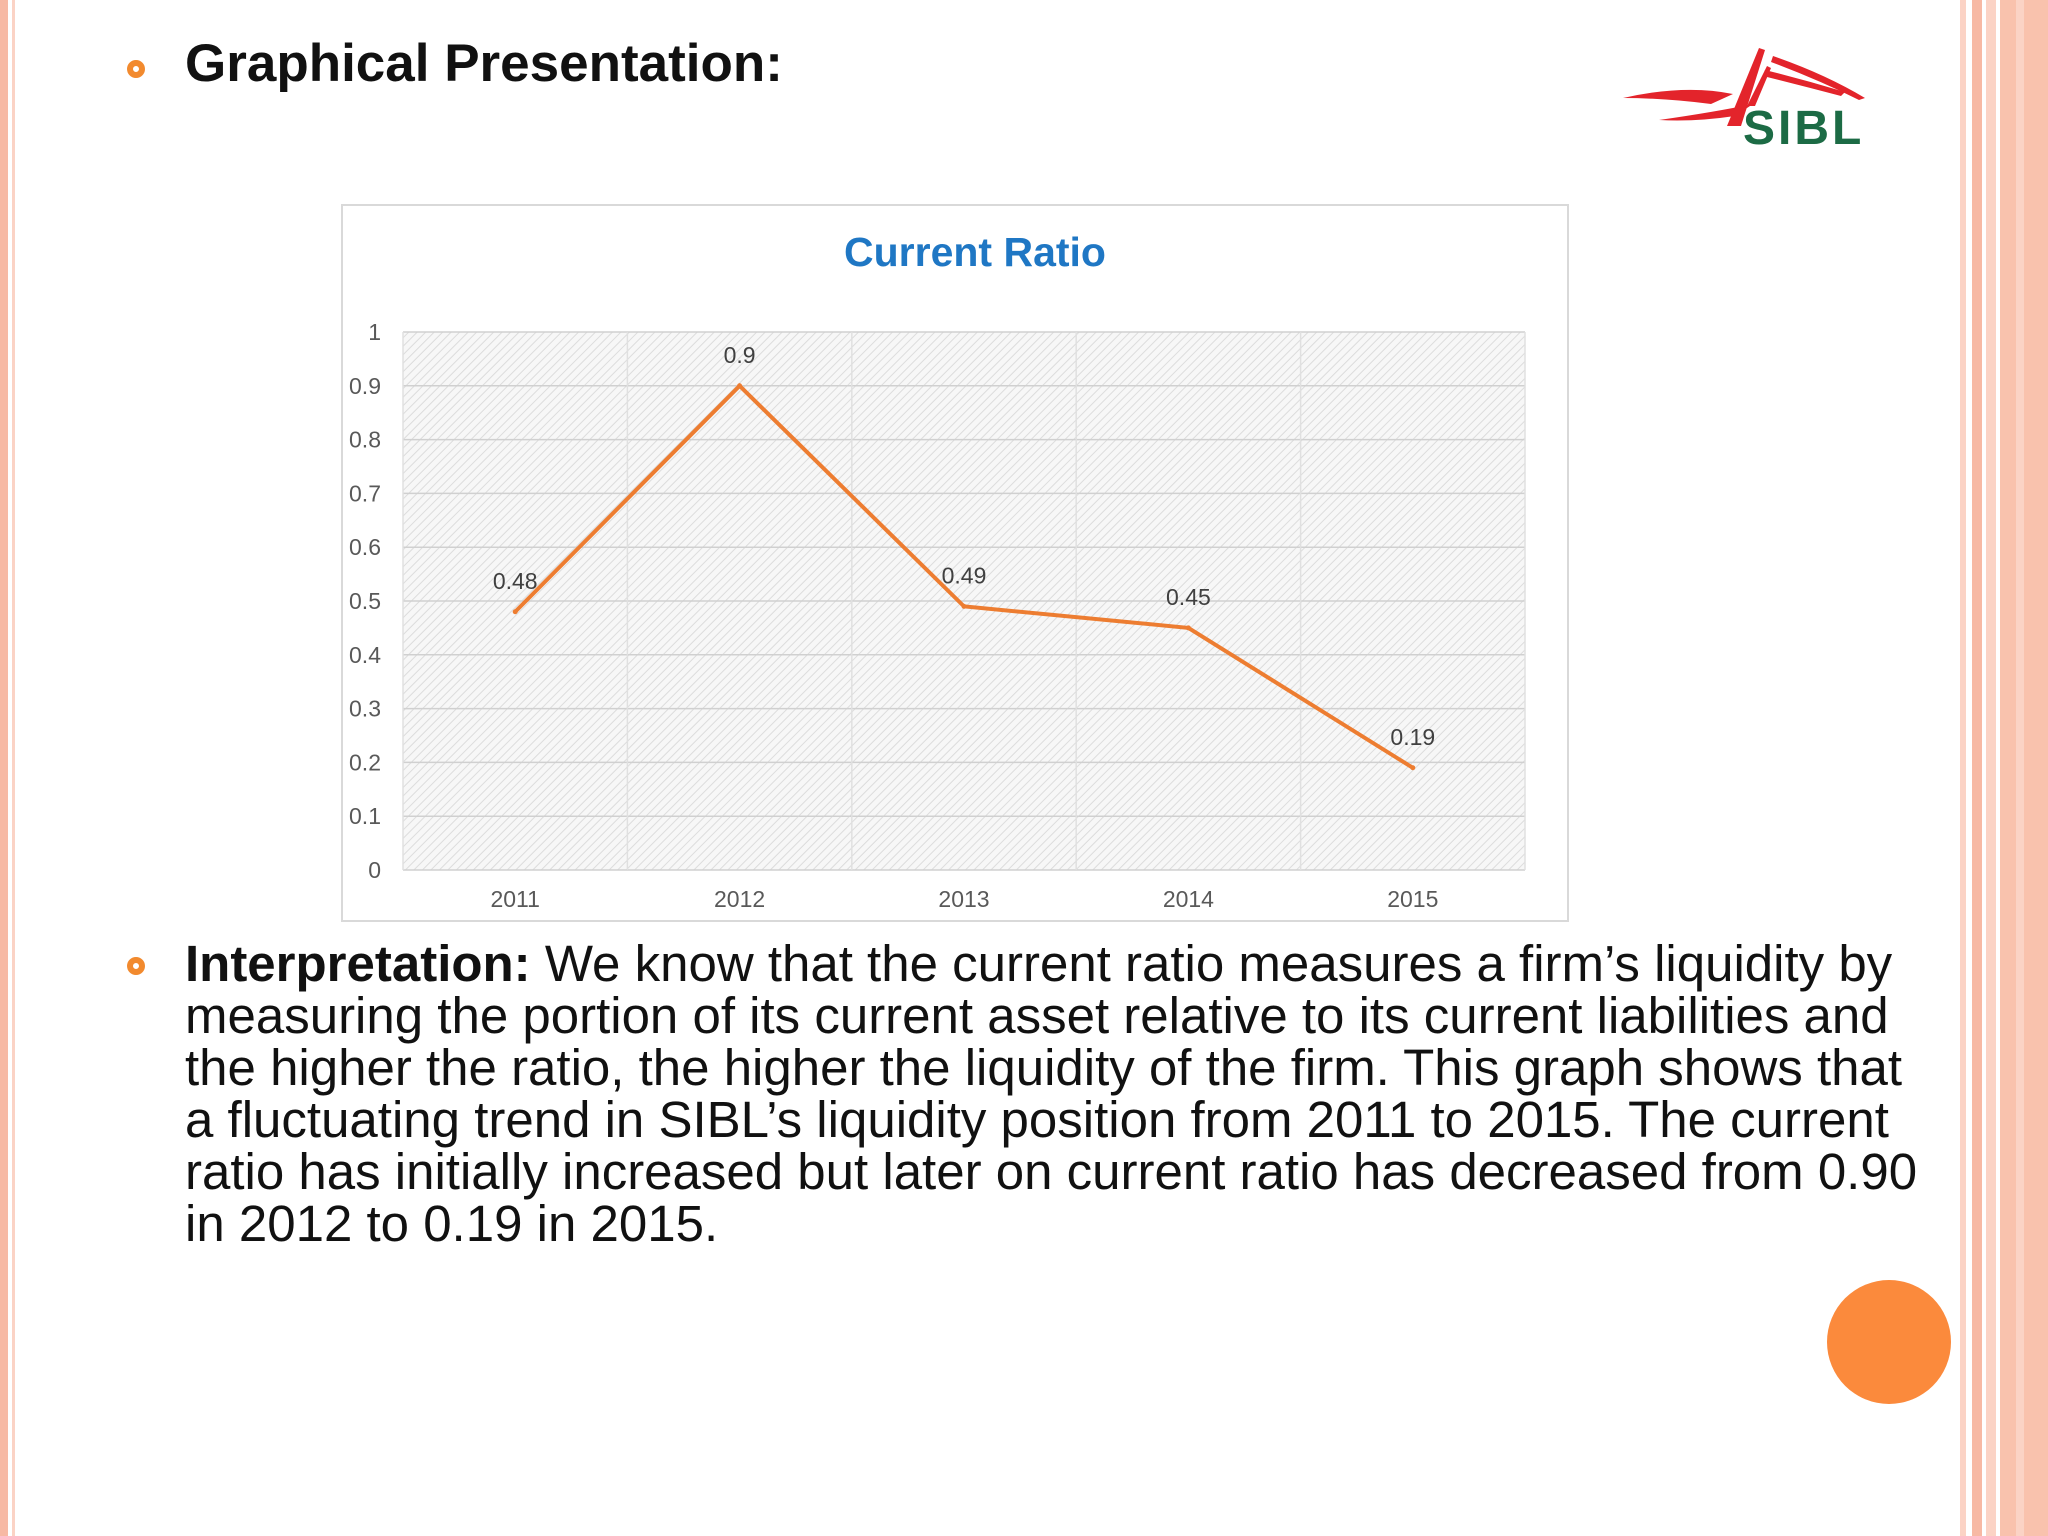 The width and height of the screenshot is (2048, 1536). What do you see at coordinates (739, 899) in the screenshot?
I see `x-tick-label: 2012` at bounding box center [739, 899].